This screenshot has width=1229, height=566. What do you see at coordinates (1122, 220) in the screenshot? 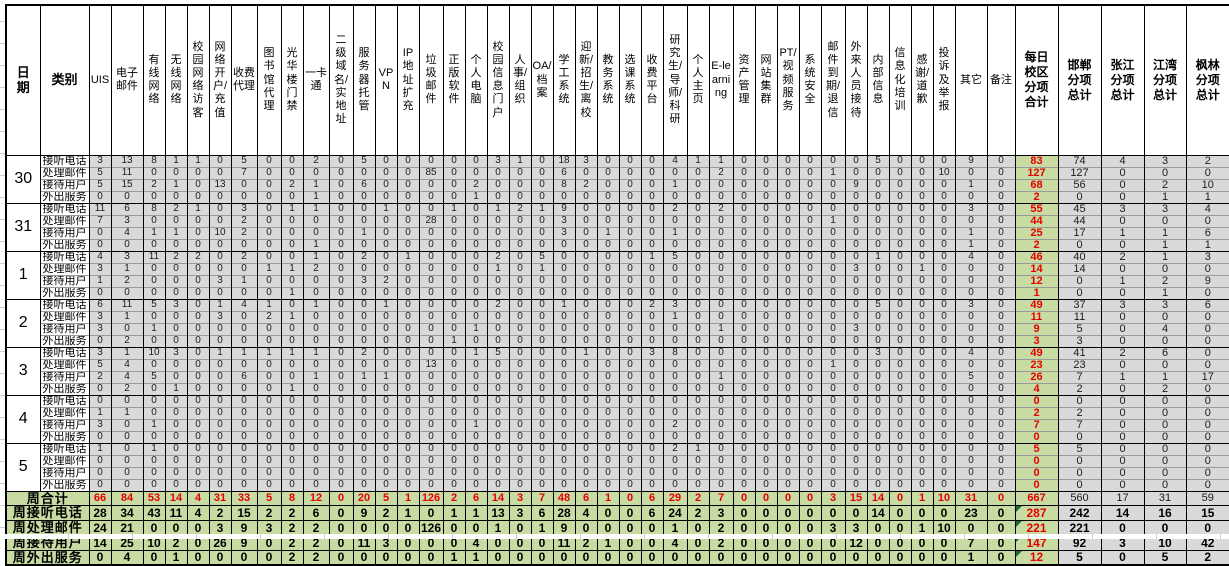
I see `campus-total-cell: 0` at bounding box center [1122, 220].